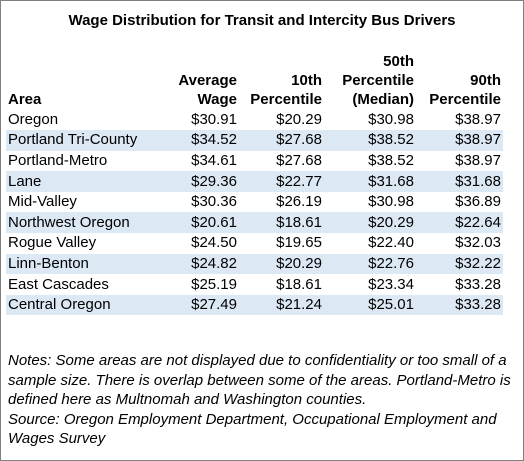 This screenshot has height=461, width=524. Describe the element at coordinates (391, 284) in the screenshot. I see `cell-median: $23.34` at that location.